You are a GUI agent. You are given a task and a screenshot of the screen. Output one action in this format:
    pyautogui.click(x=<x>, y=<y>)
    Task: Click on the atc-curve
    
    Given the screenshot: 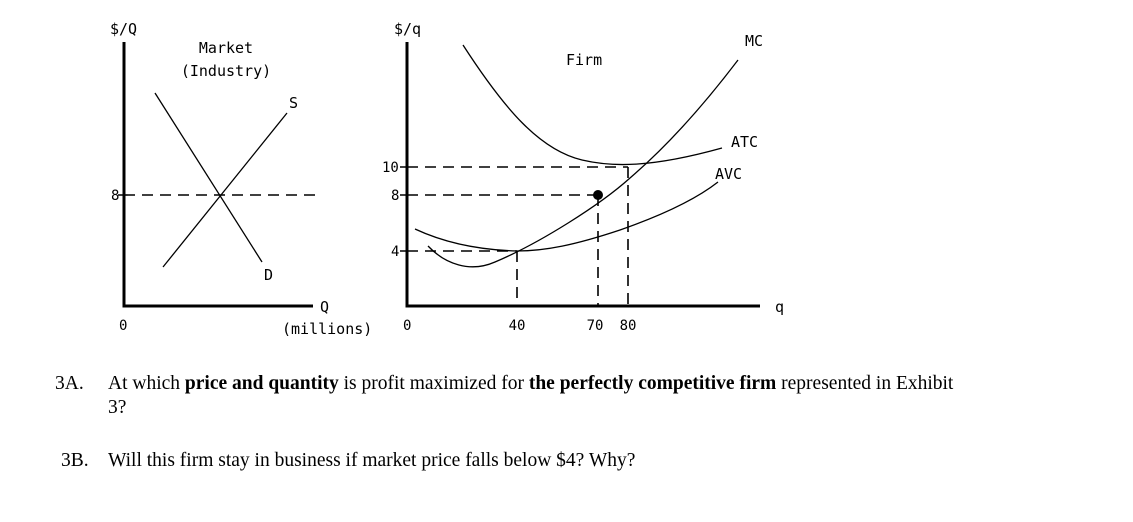 What is the action you would take?
    pyautogui.click(x=592, y=105)
    